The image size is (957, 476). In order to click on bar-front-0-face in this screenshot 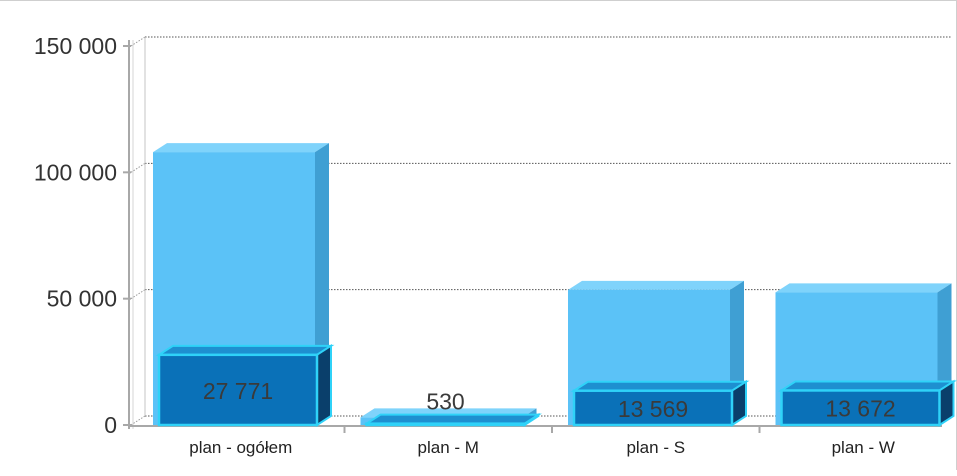, I will do `click(238, 390)`.